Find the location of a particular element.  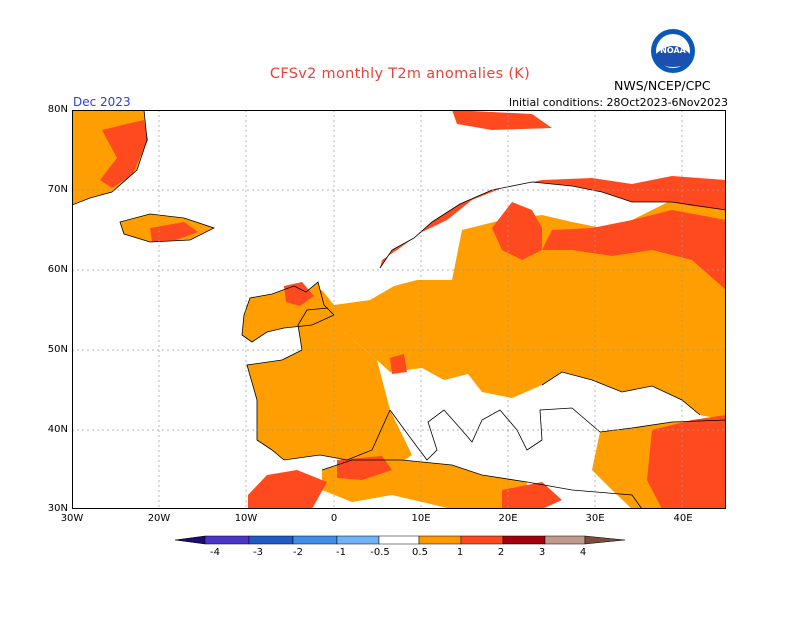

legend-label: 1 is located at coordinates (460, 552).